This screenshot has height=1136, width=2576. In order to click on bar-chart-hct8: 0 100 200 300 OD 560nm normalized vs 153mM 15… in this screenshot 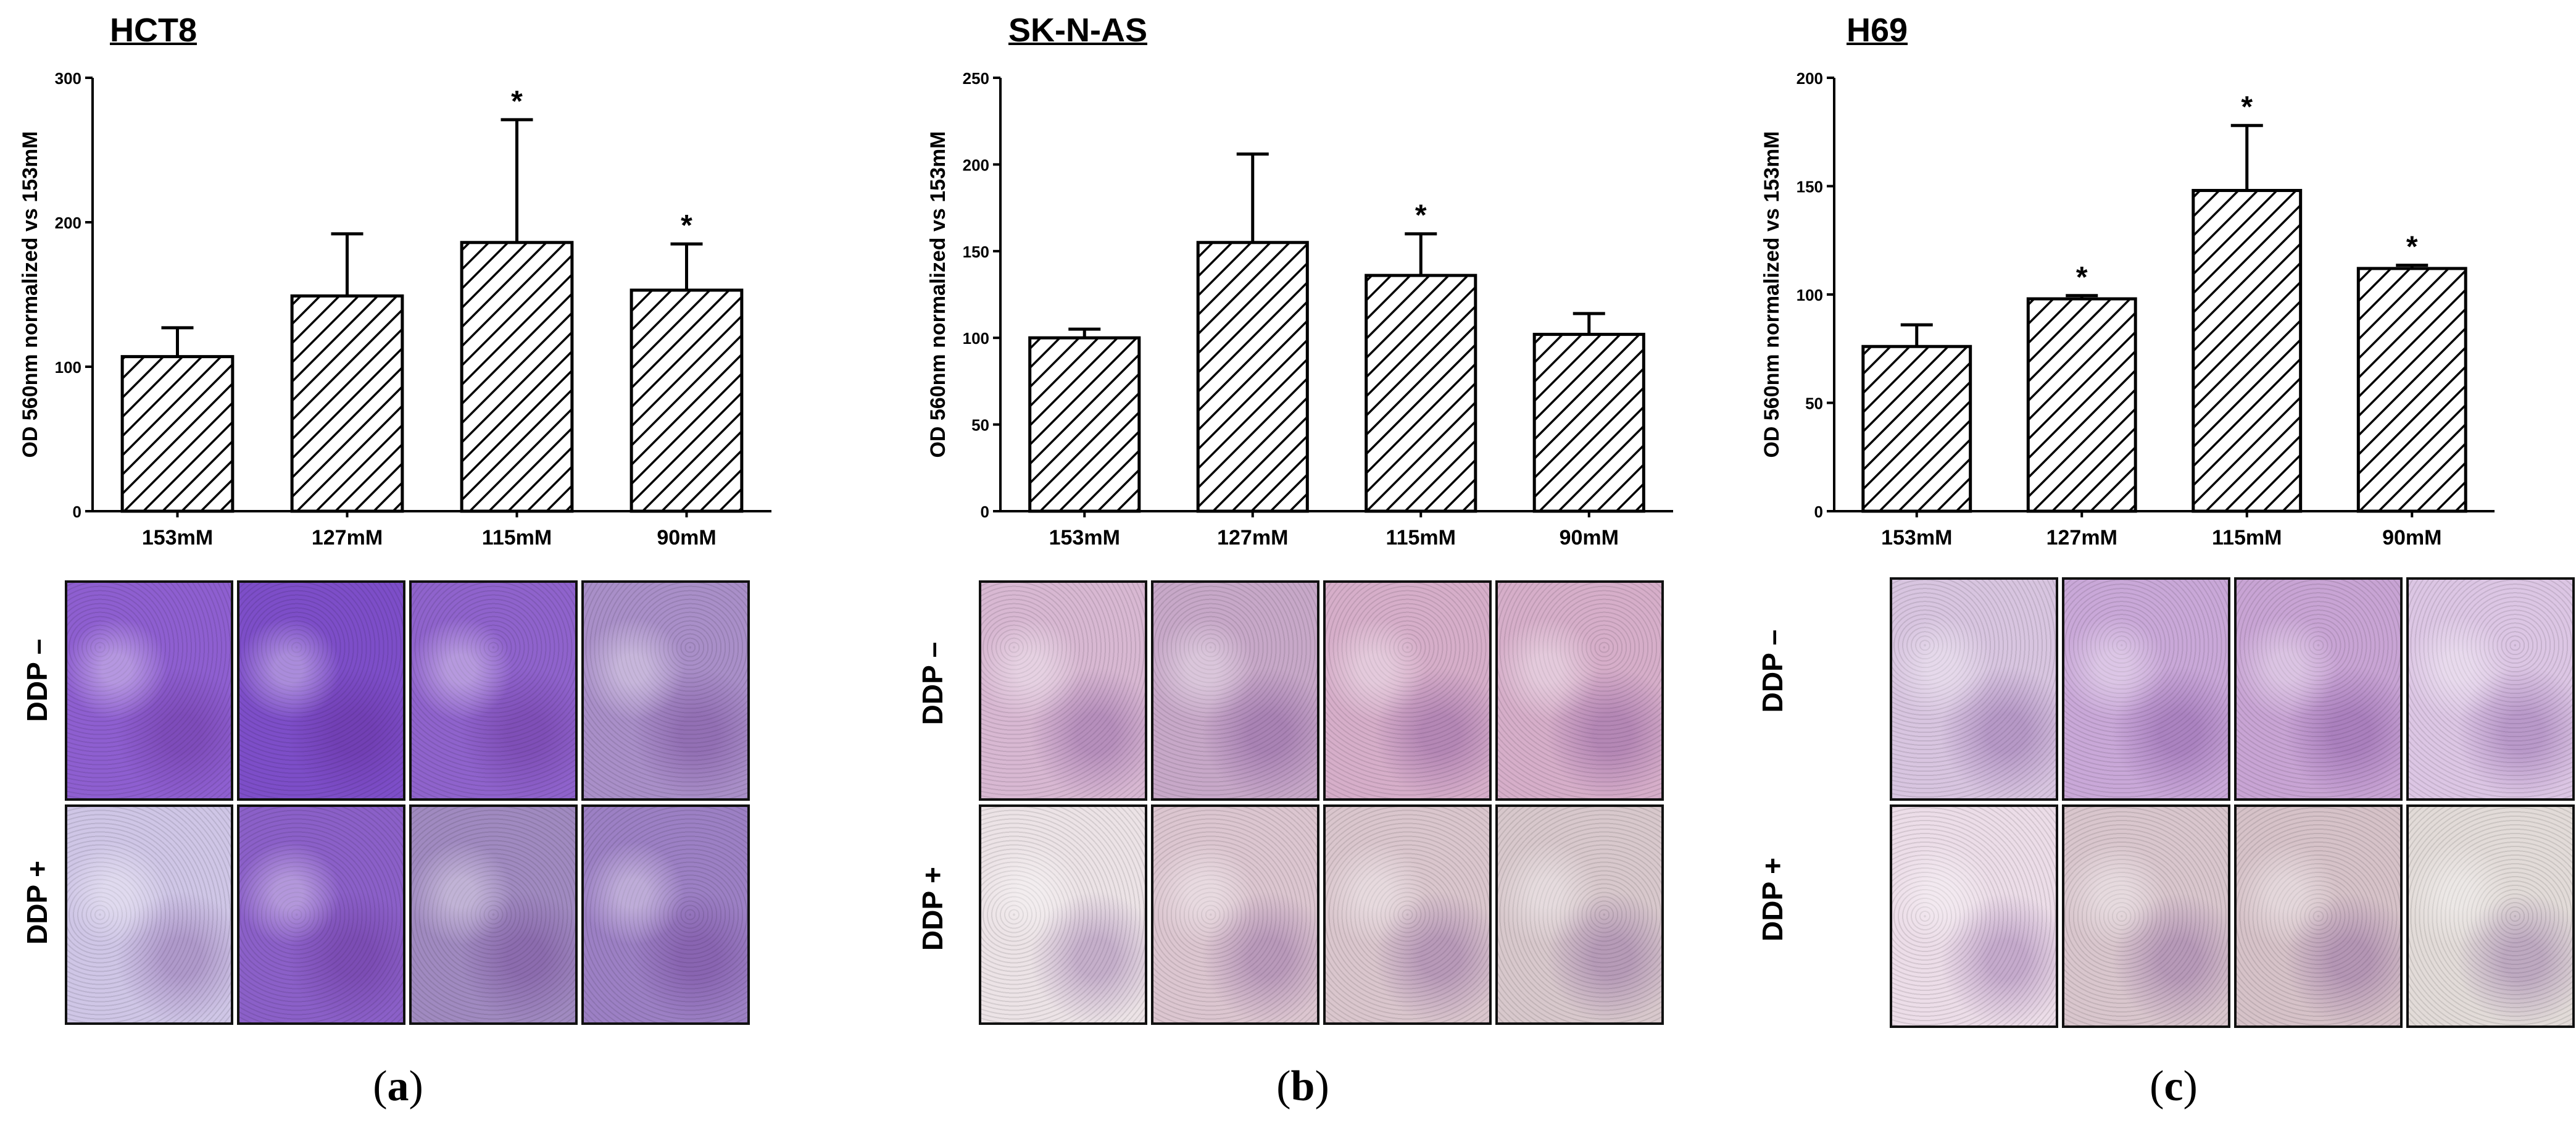, I will do `click(395, 309)`.